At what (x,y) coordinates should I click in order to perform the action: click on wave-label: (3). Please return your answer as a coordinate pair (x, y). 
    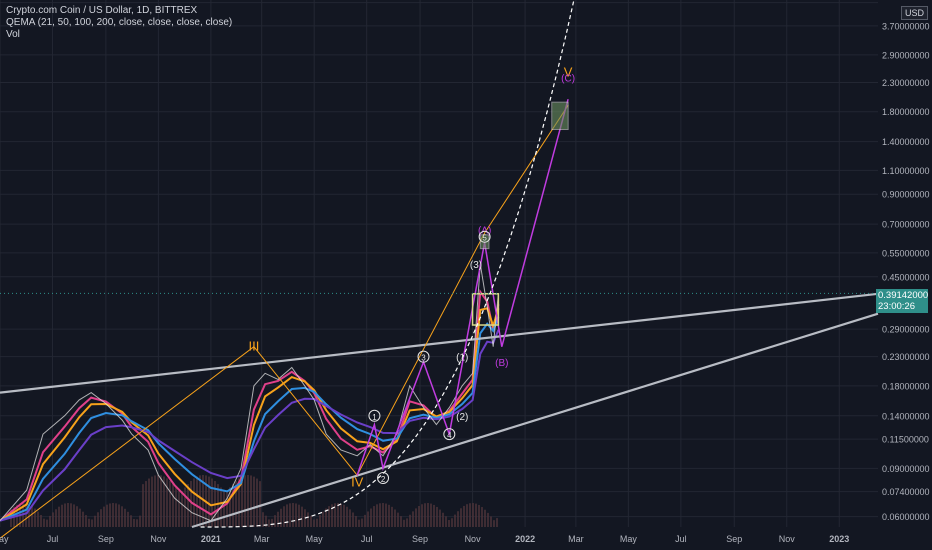
    Looking at the image, I should click on (476, 265).